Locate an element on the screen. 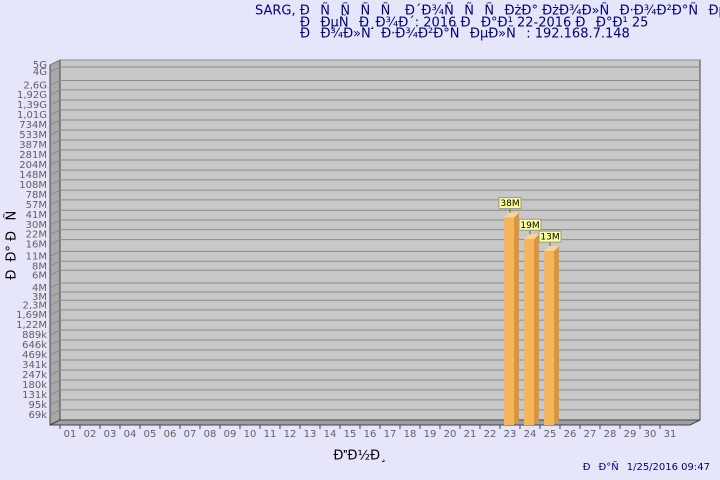  y-tick-label: 247k is located at coordinates (34, 375).